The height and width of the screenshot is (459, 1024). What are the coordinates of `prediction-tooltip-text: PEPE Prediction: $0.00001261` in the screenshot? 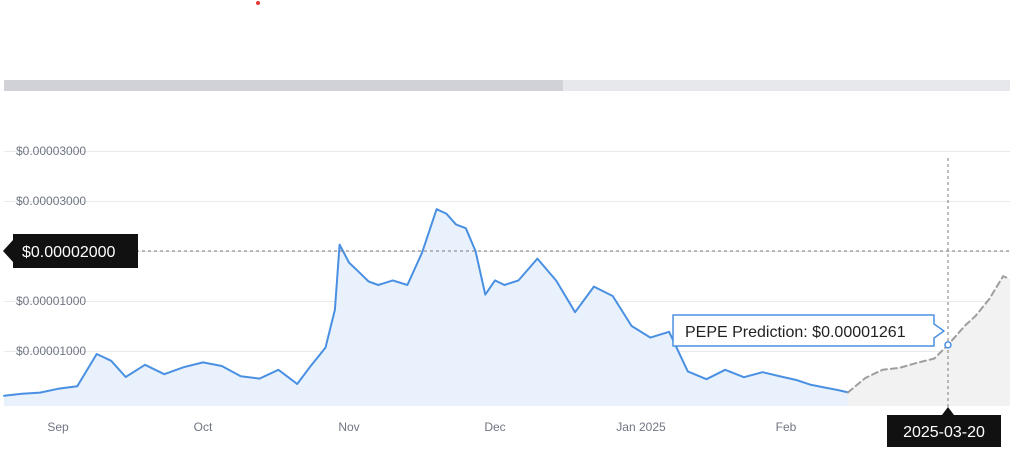 It's located at (795, 332).